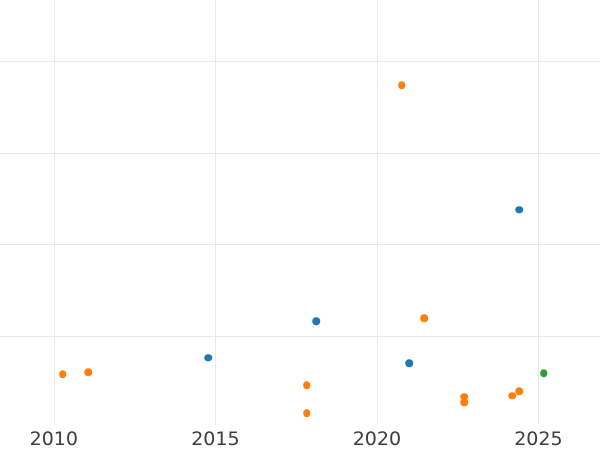  What do you see at coordinates (53, 439) in the screenshot?
I see `x-tick-label: 2010` at bounding box center [53, 439].